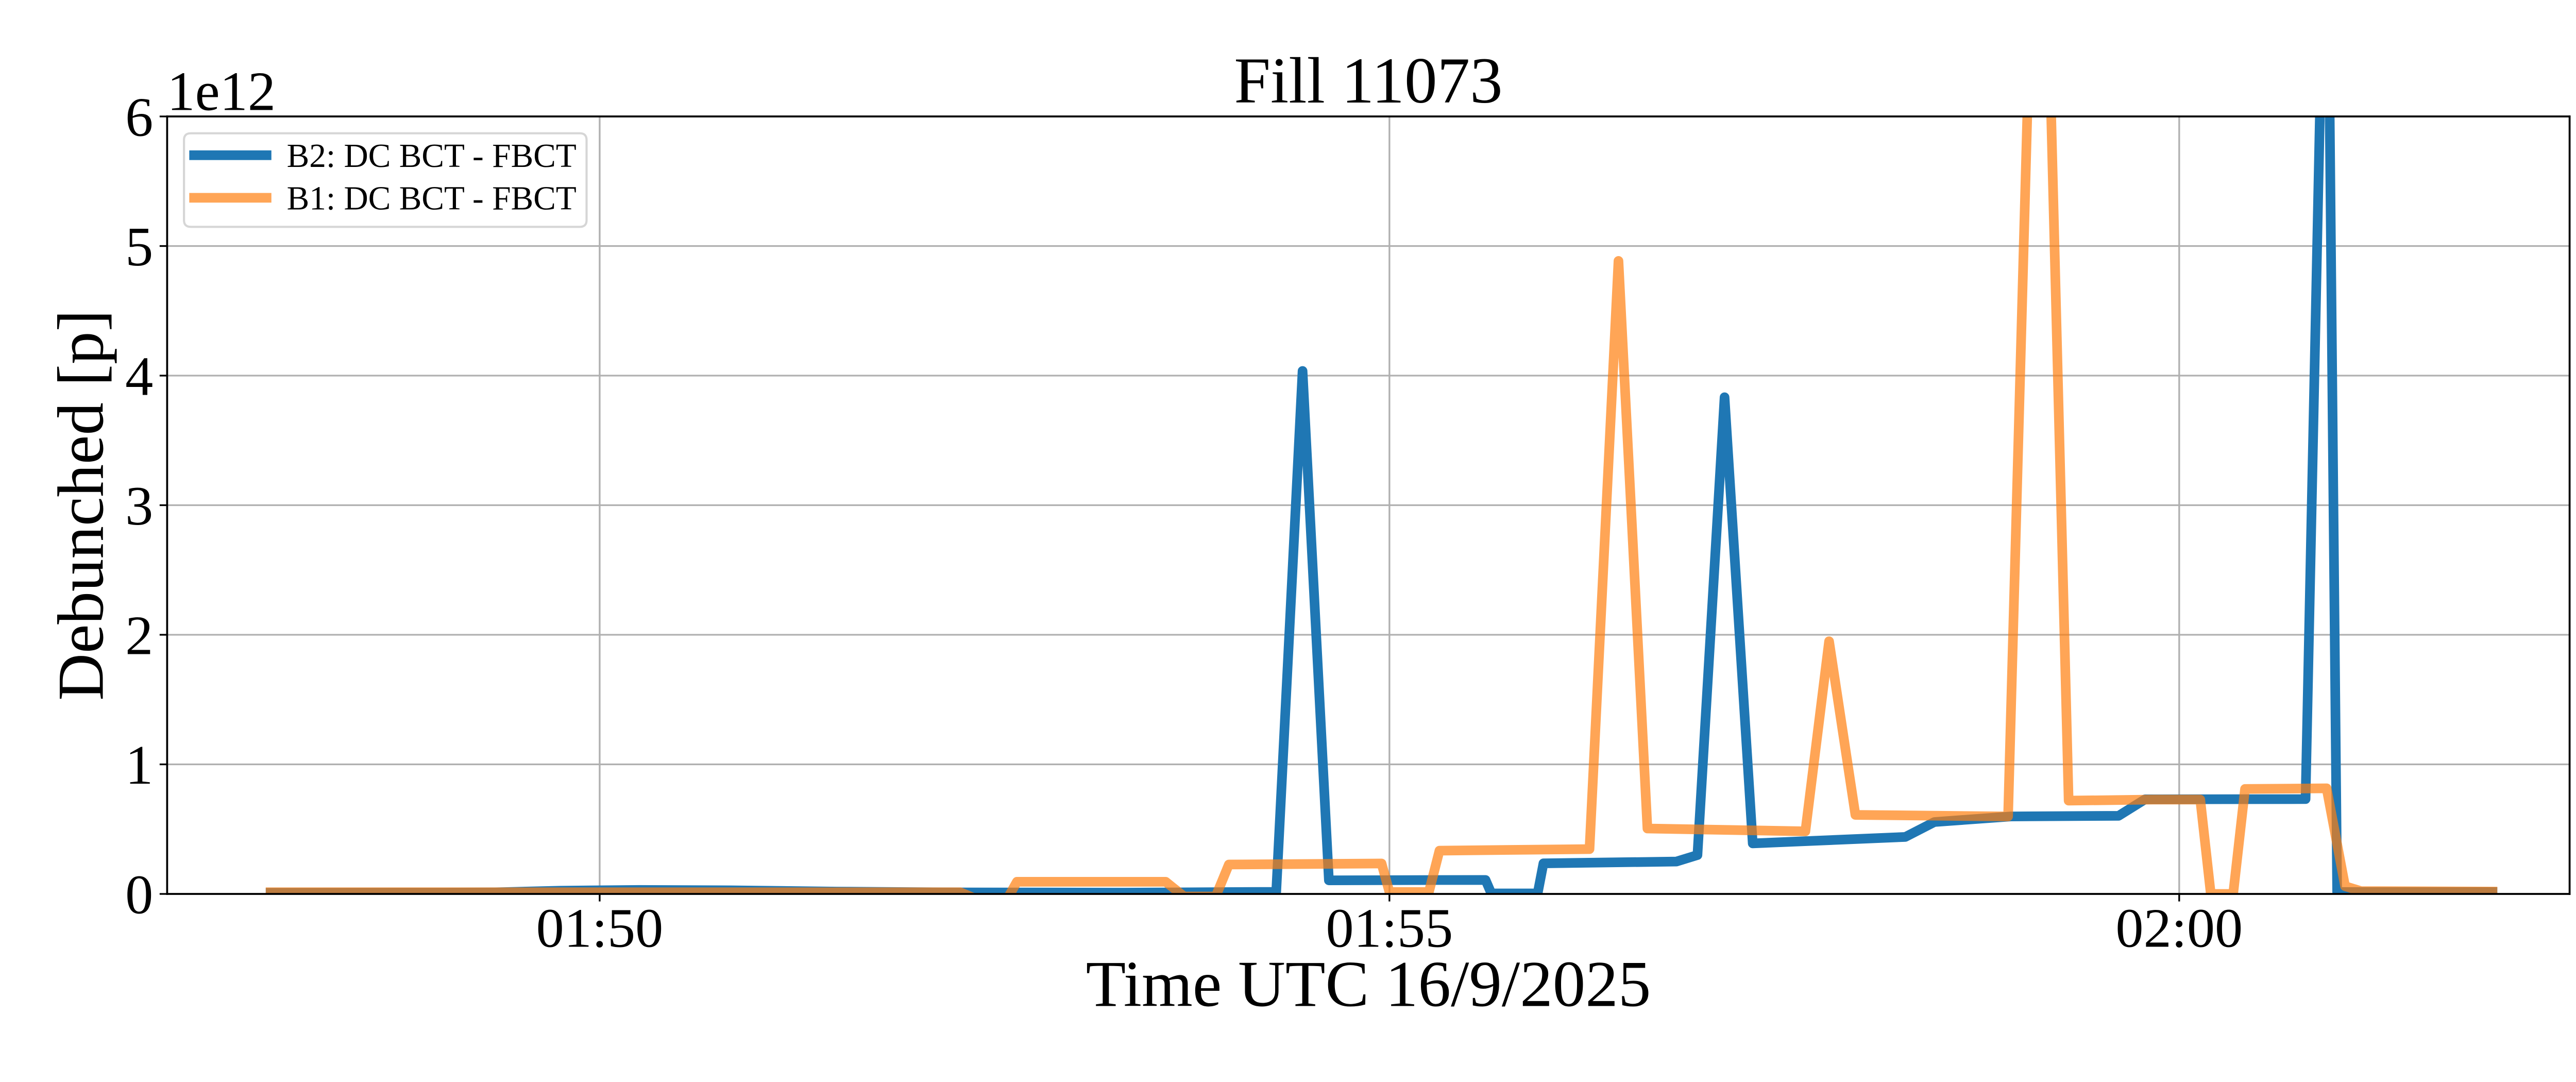 This screenshot has width=2576, height=1082. Describe the element at coordinates (432, 198) in the screenshot. I see `svg-text: B1: DC BCT - FBCT` at that location.